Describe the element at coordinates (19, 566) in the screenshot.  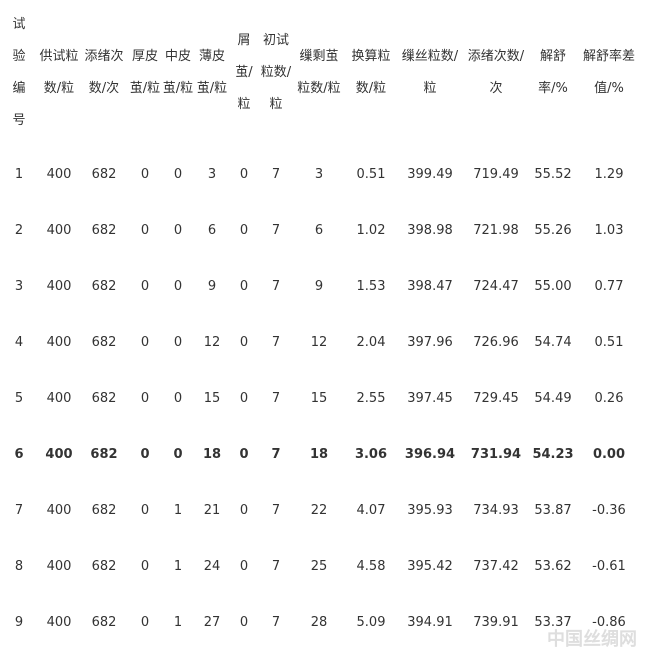
I see `table-cell: 8` at that location.